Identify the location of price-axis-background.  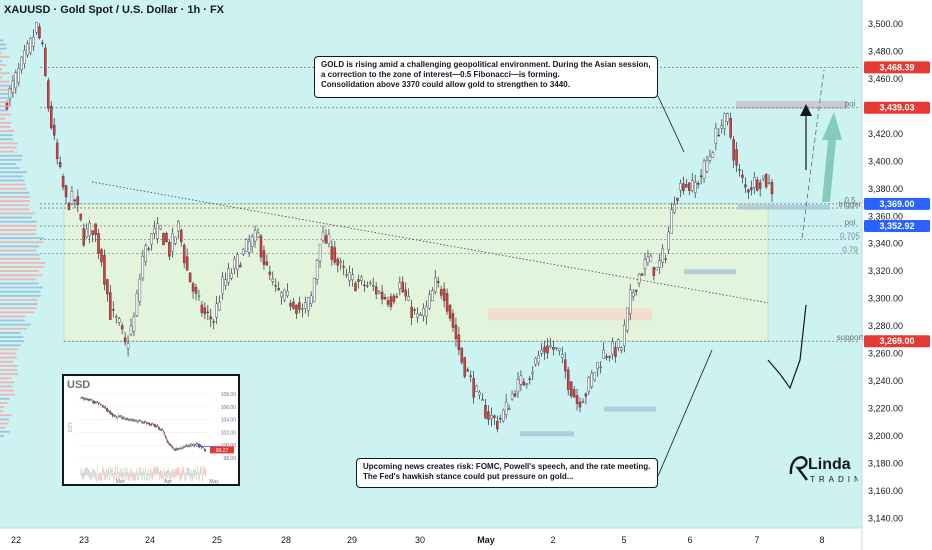
(897, 275).